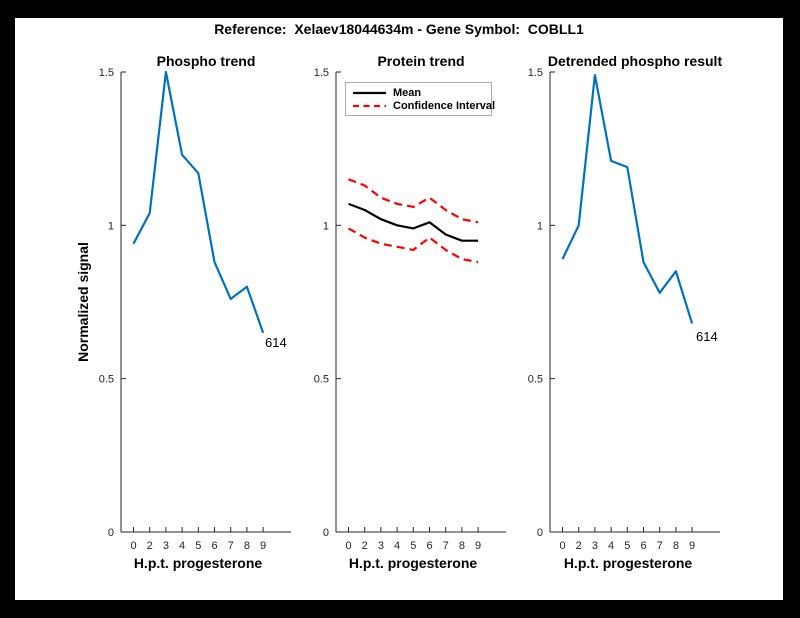 Image resolution: width=800 pixels, height=618 pixels. What do you see at coordinates (198, 202) in the screenshot?
I see `series-line-phospho-trend` at bounding box center [198, 202].